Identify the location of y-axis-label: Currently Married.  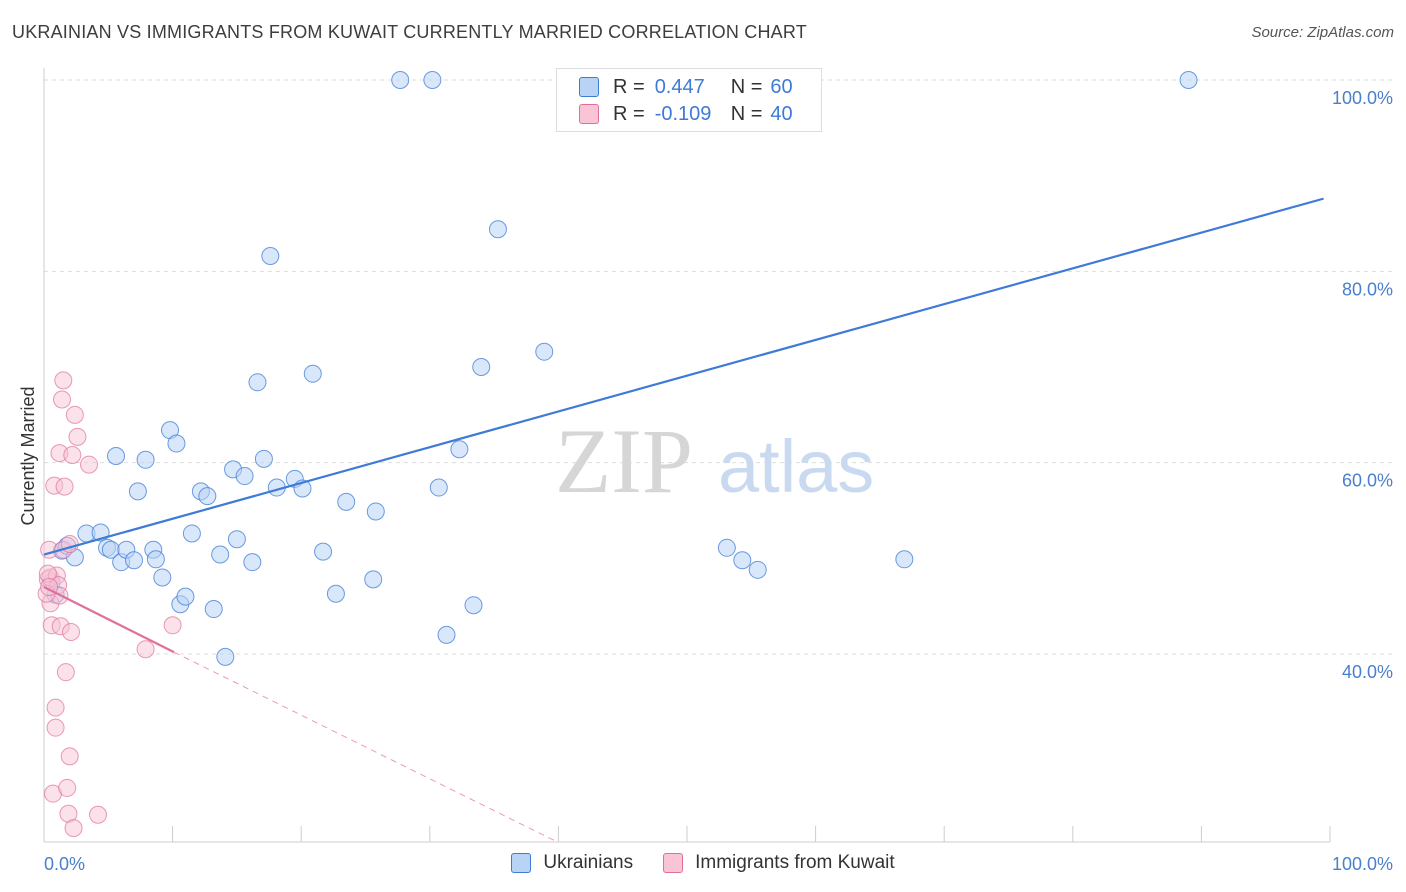
(28, 455).